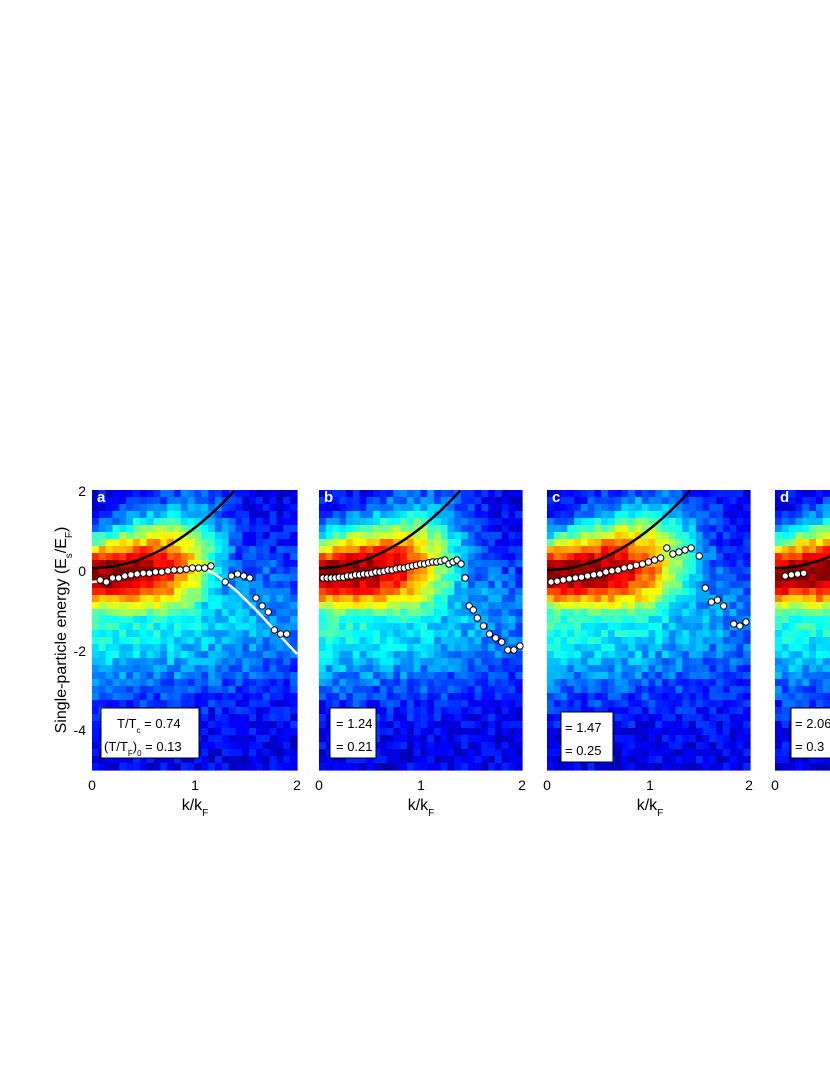 This screenshot has height=1075, width=830. I want to click on x-ticks-panel-a: 0 1 2, so click(194, 785).